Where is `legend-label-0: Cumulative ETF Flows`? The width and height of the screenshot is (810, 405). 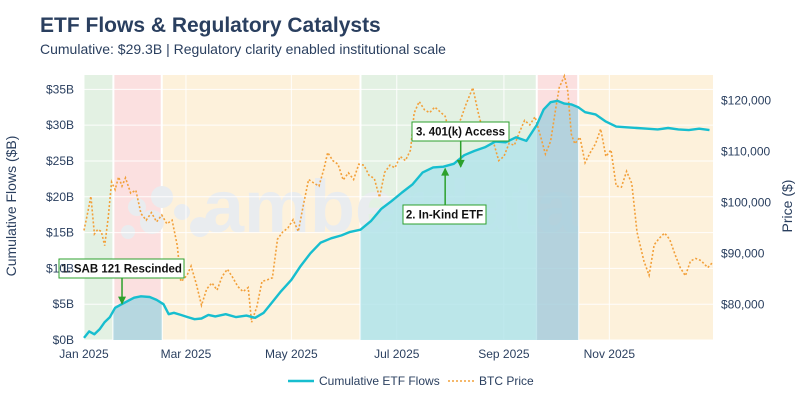 legend-label-0: Cumulative ETF Flows is located at coordinates (379, 381).